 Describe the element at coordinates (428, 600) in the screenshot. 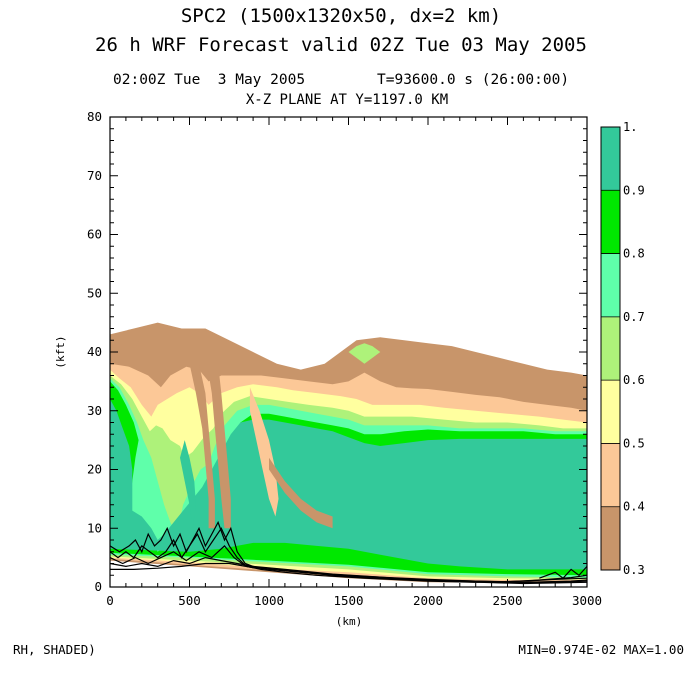

I see `x-tick-label: 2000` at that location.